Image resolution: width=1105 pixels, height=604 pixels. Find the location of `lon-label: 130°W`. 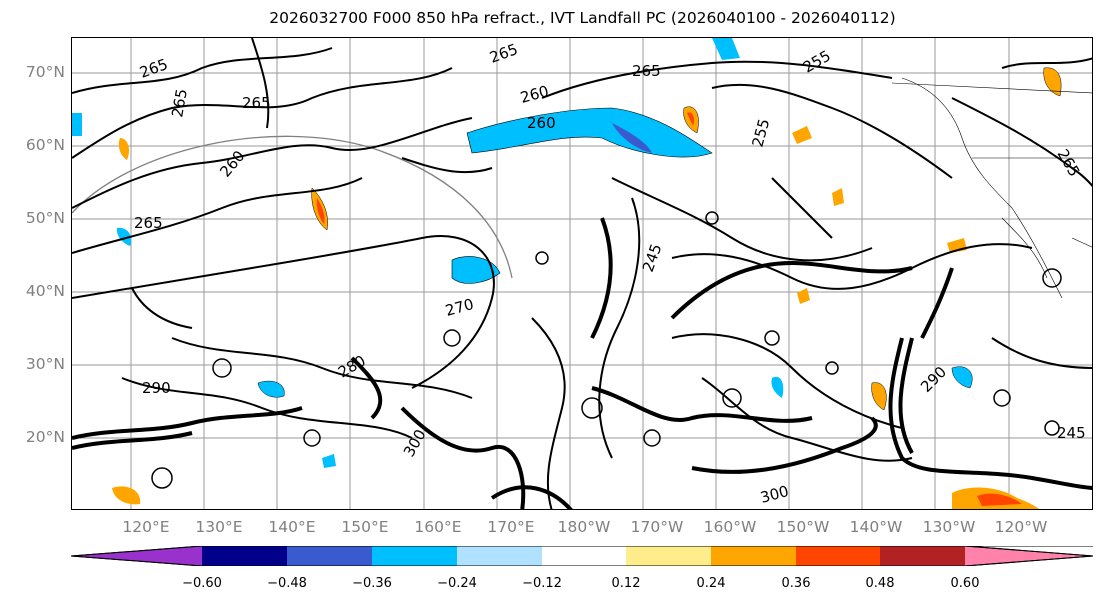

lon-label: 130°W is located at coordinates (949, 527).